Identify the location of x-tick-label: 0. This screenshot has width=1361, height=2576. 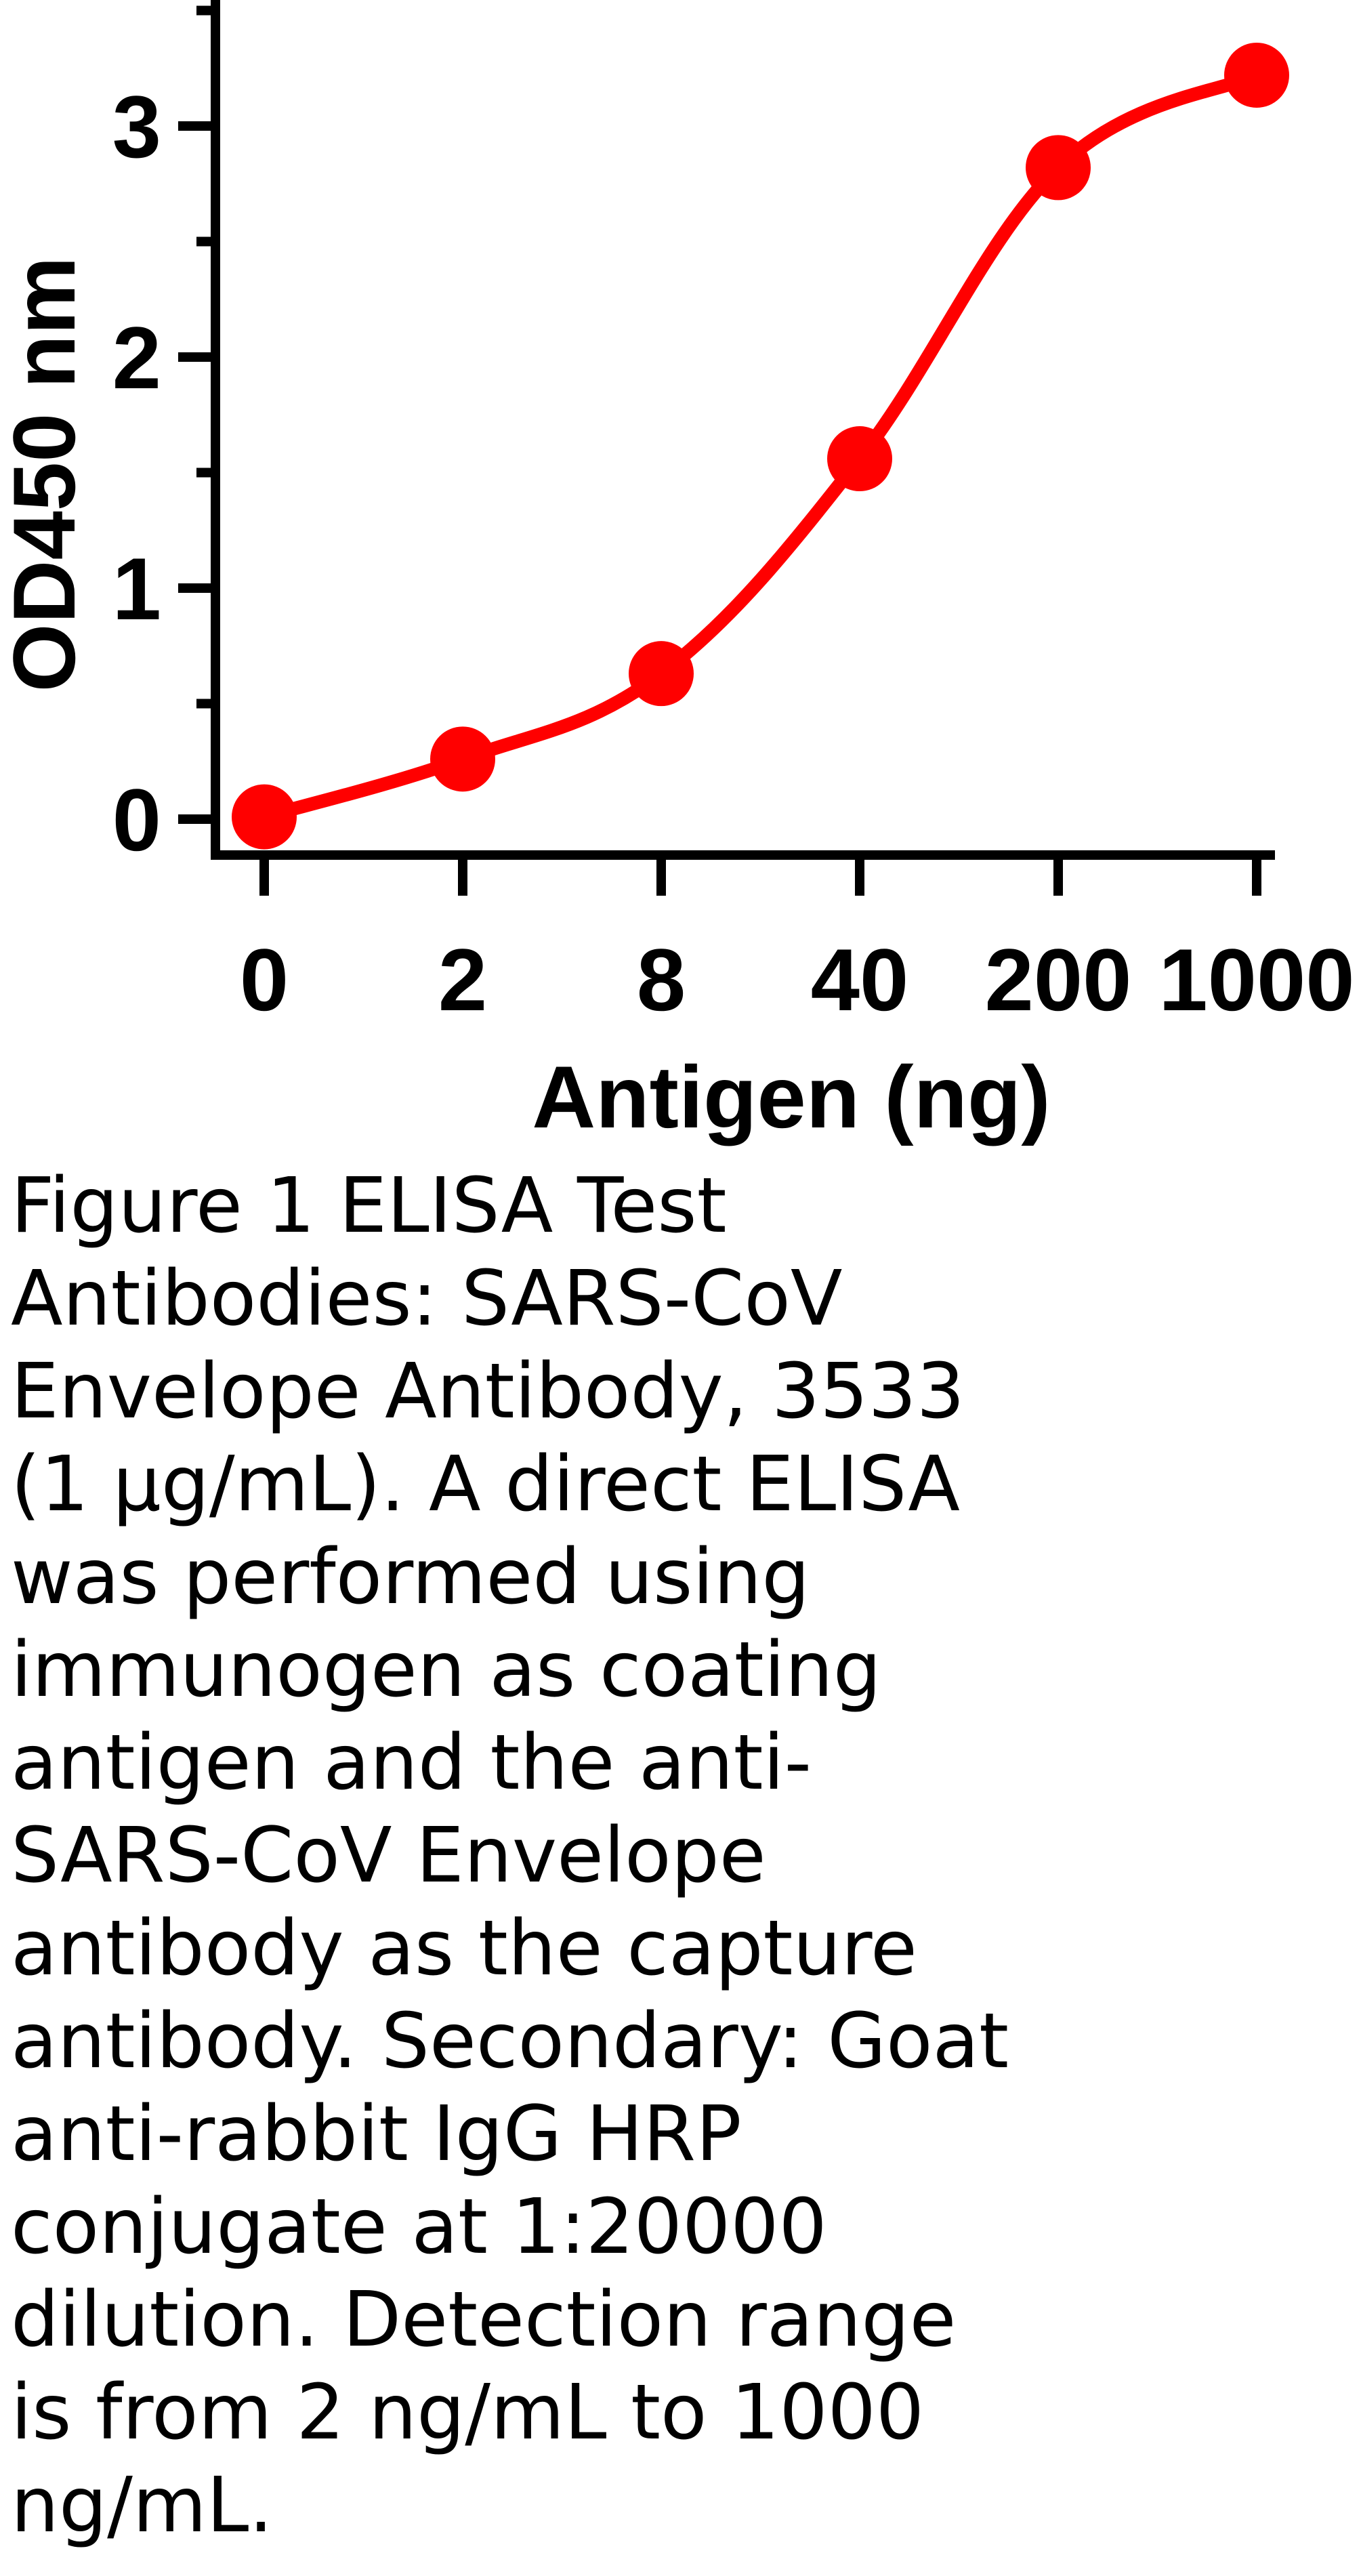
(264, 979).